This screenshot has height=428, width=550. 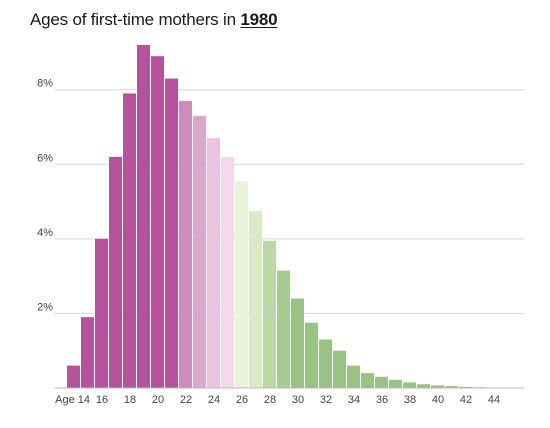 I want to click on x-tick-label: Age 14, so click(x=72, y=400).